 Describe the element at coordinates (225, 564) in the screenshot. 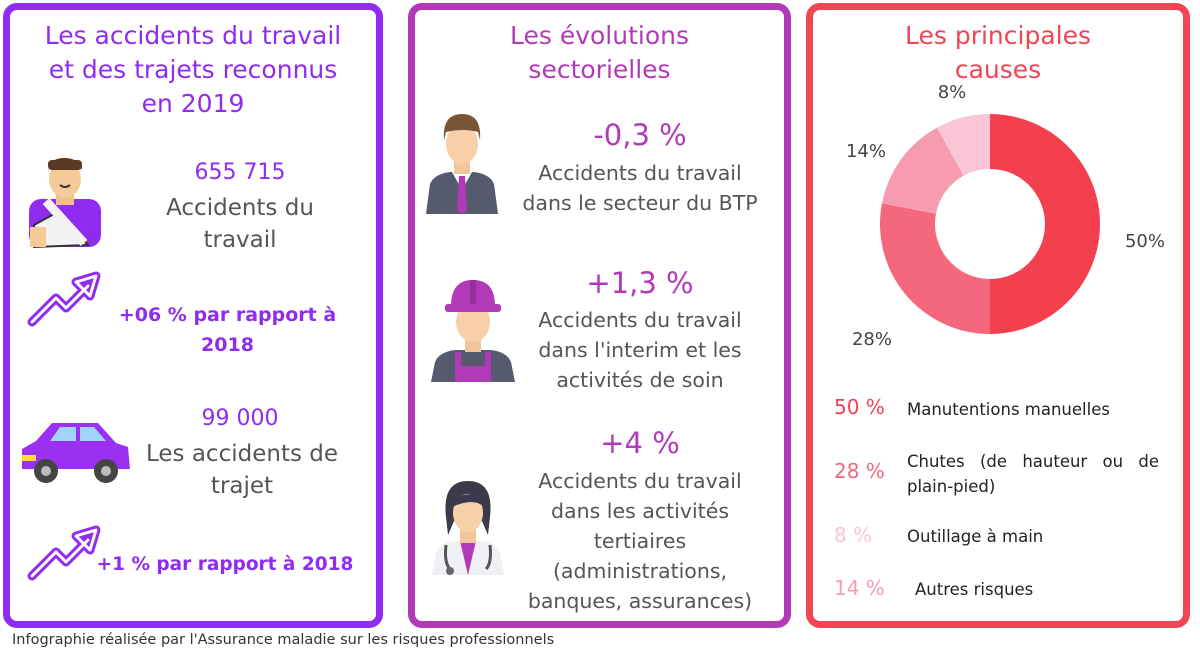

I see `commute-accidents-trend: +1 % par rapport à 2018` at that location.